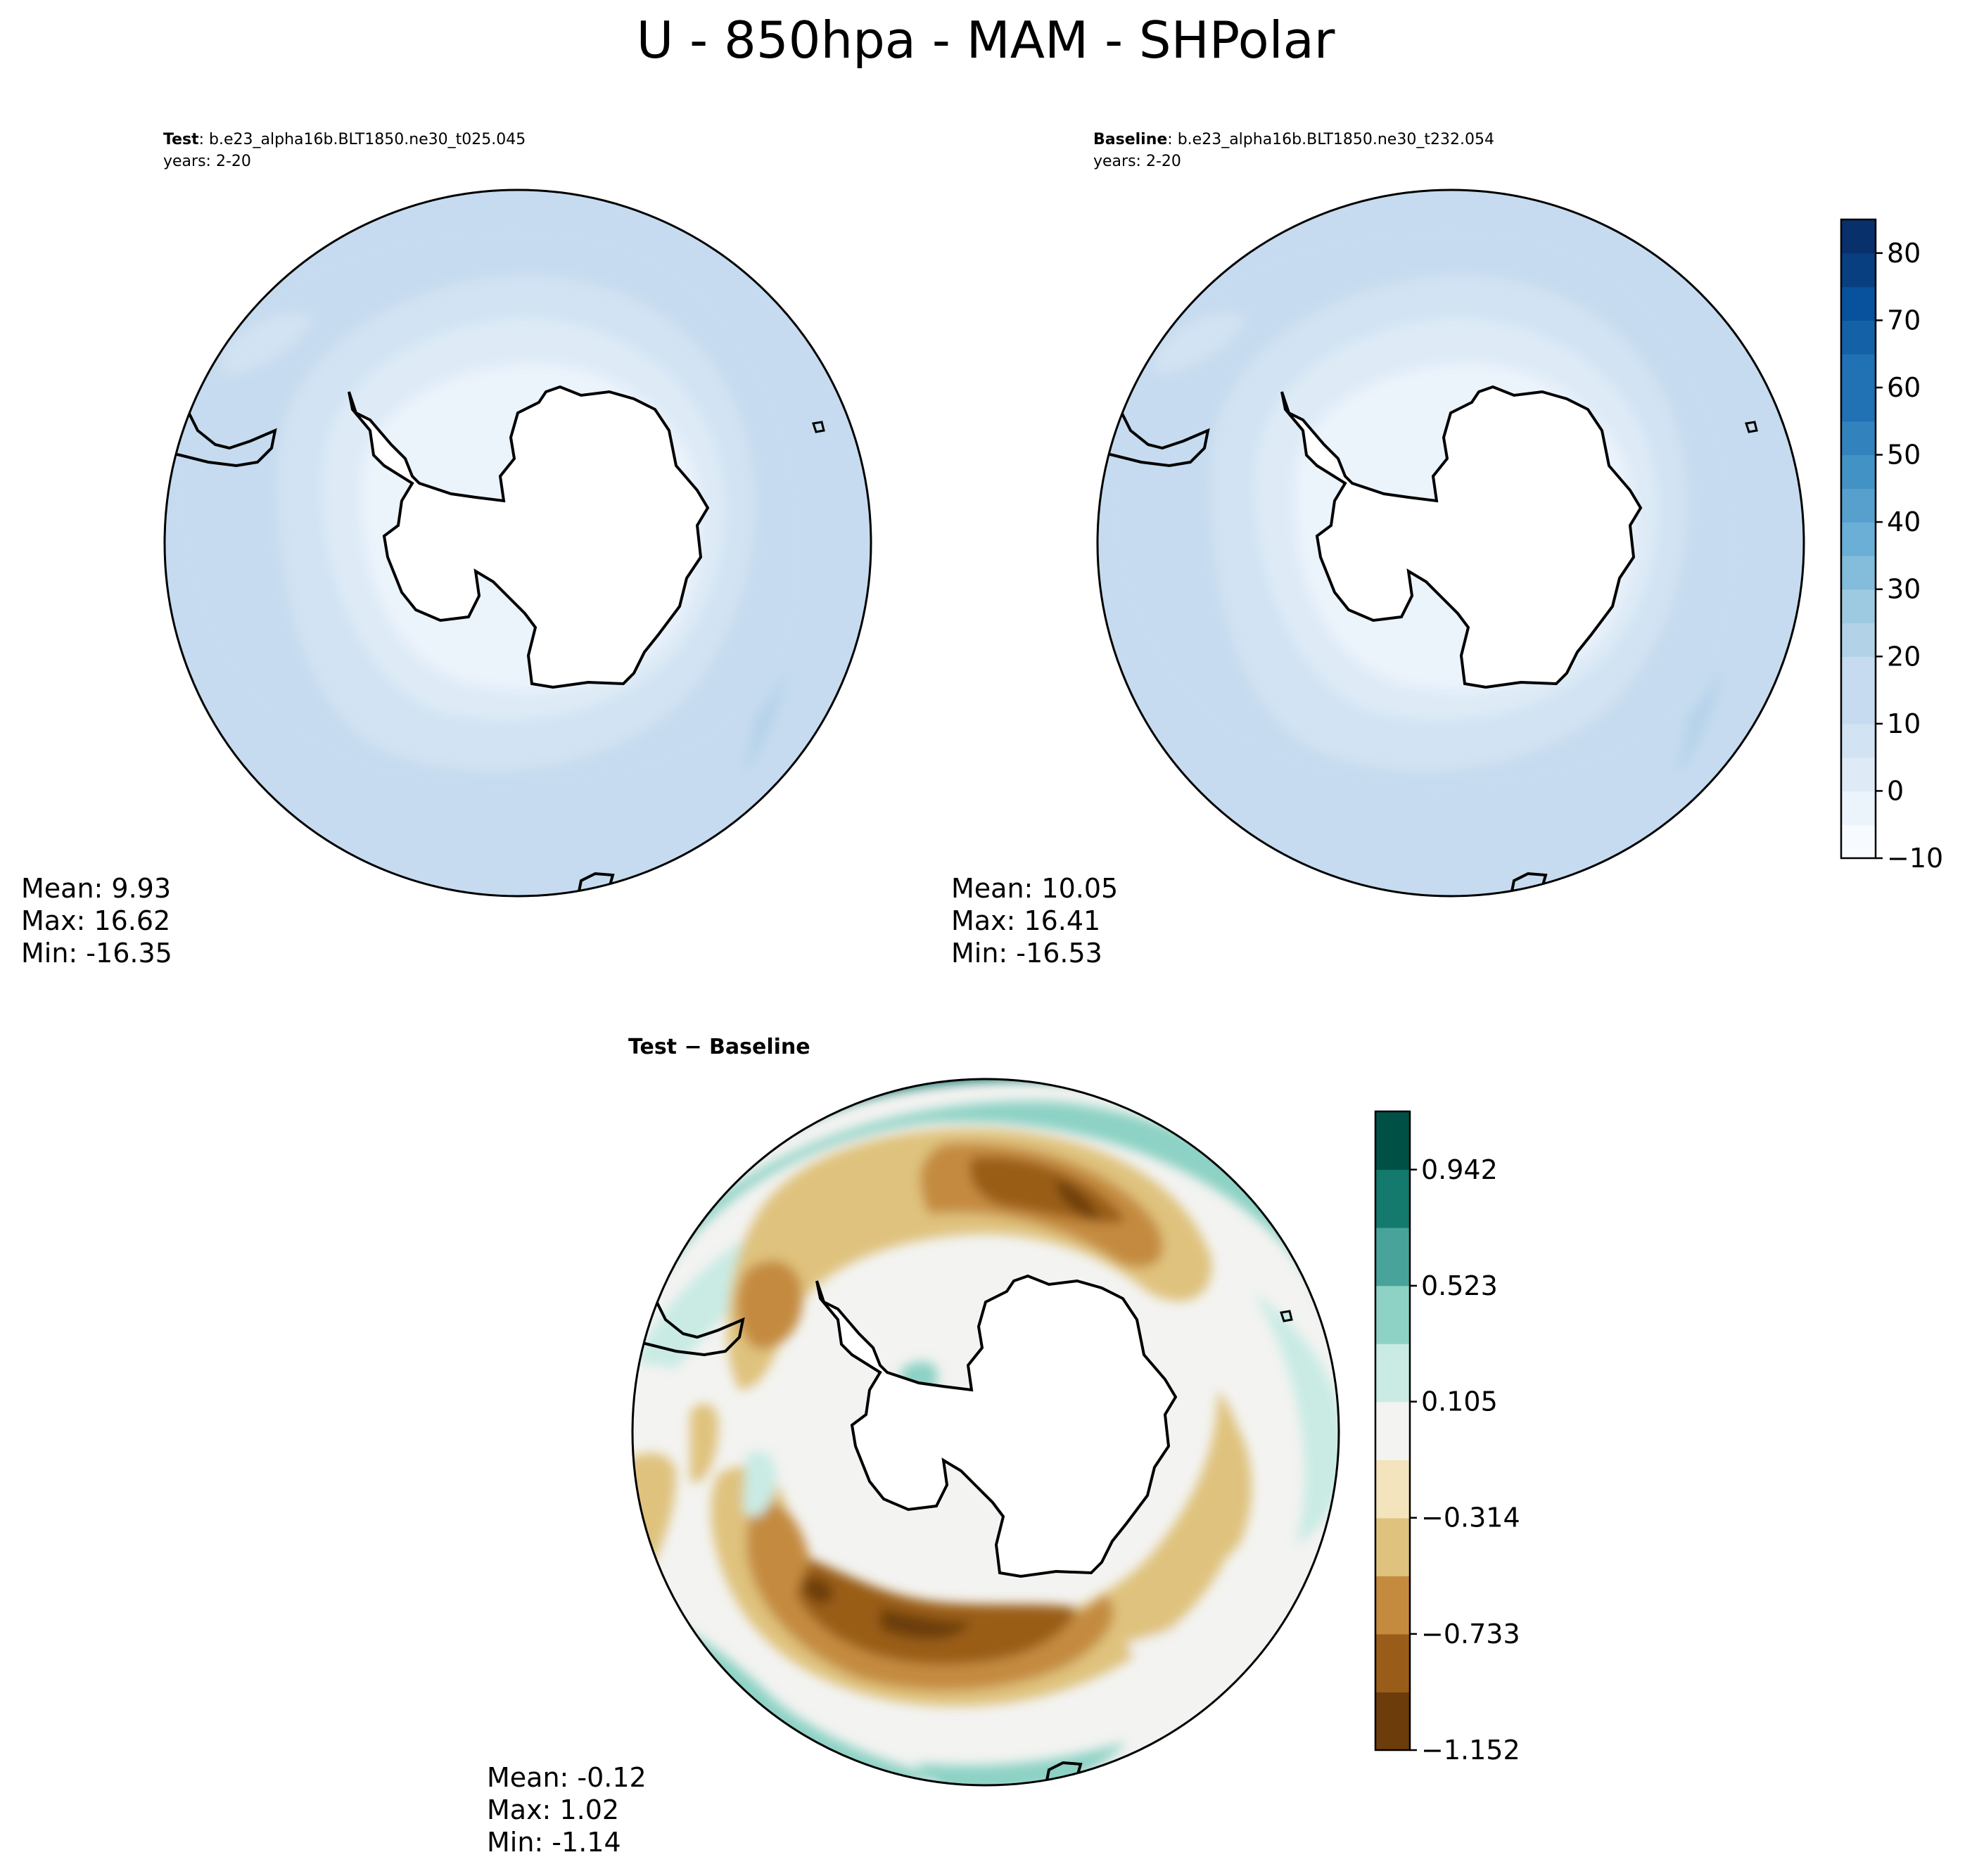 This screenshot has width=1972, height=1876. What do you see at coordinates (1896, 790) in the screenshot?
I see `colorbar-blues-tick-label: 0` at bounding box center [1896, 790].